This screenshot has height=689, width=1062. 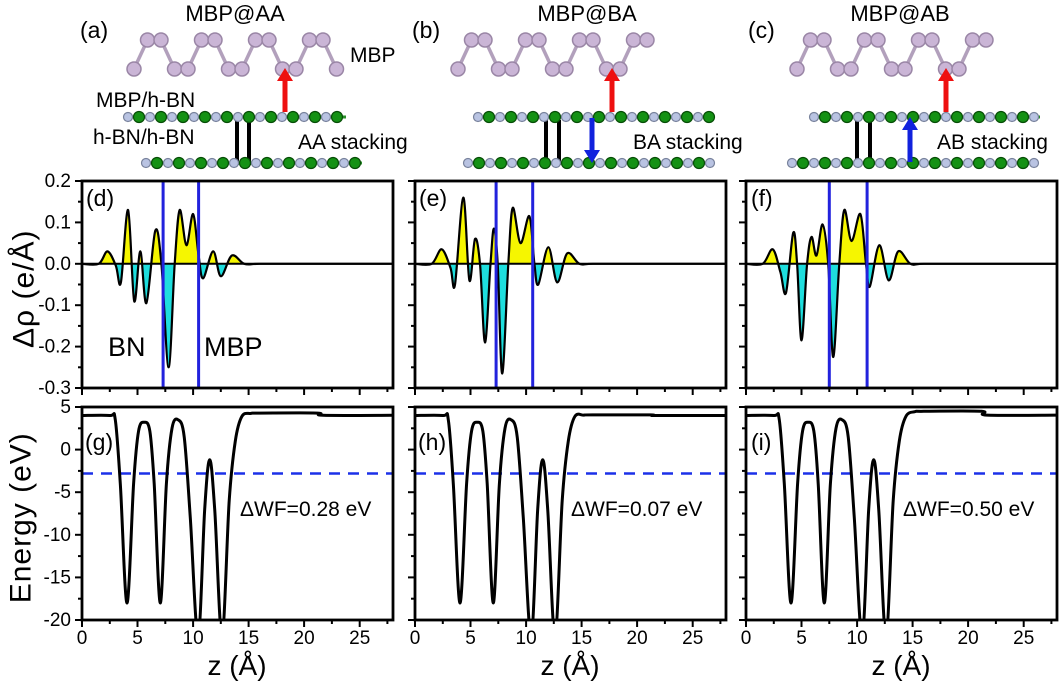 I want to click on plot-panel-e, so click(x=568, y=287).